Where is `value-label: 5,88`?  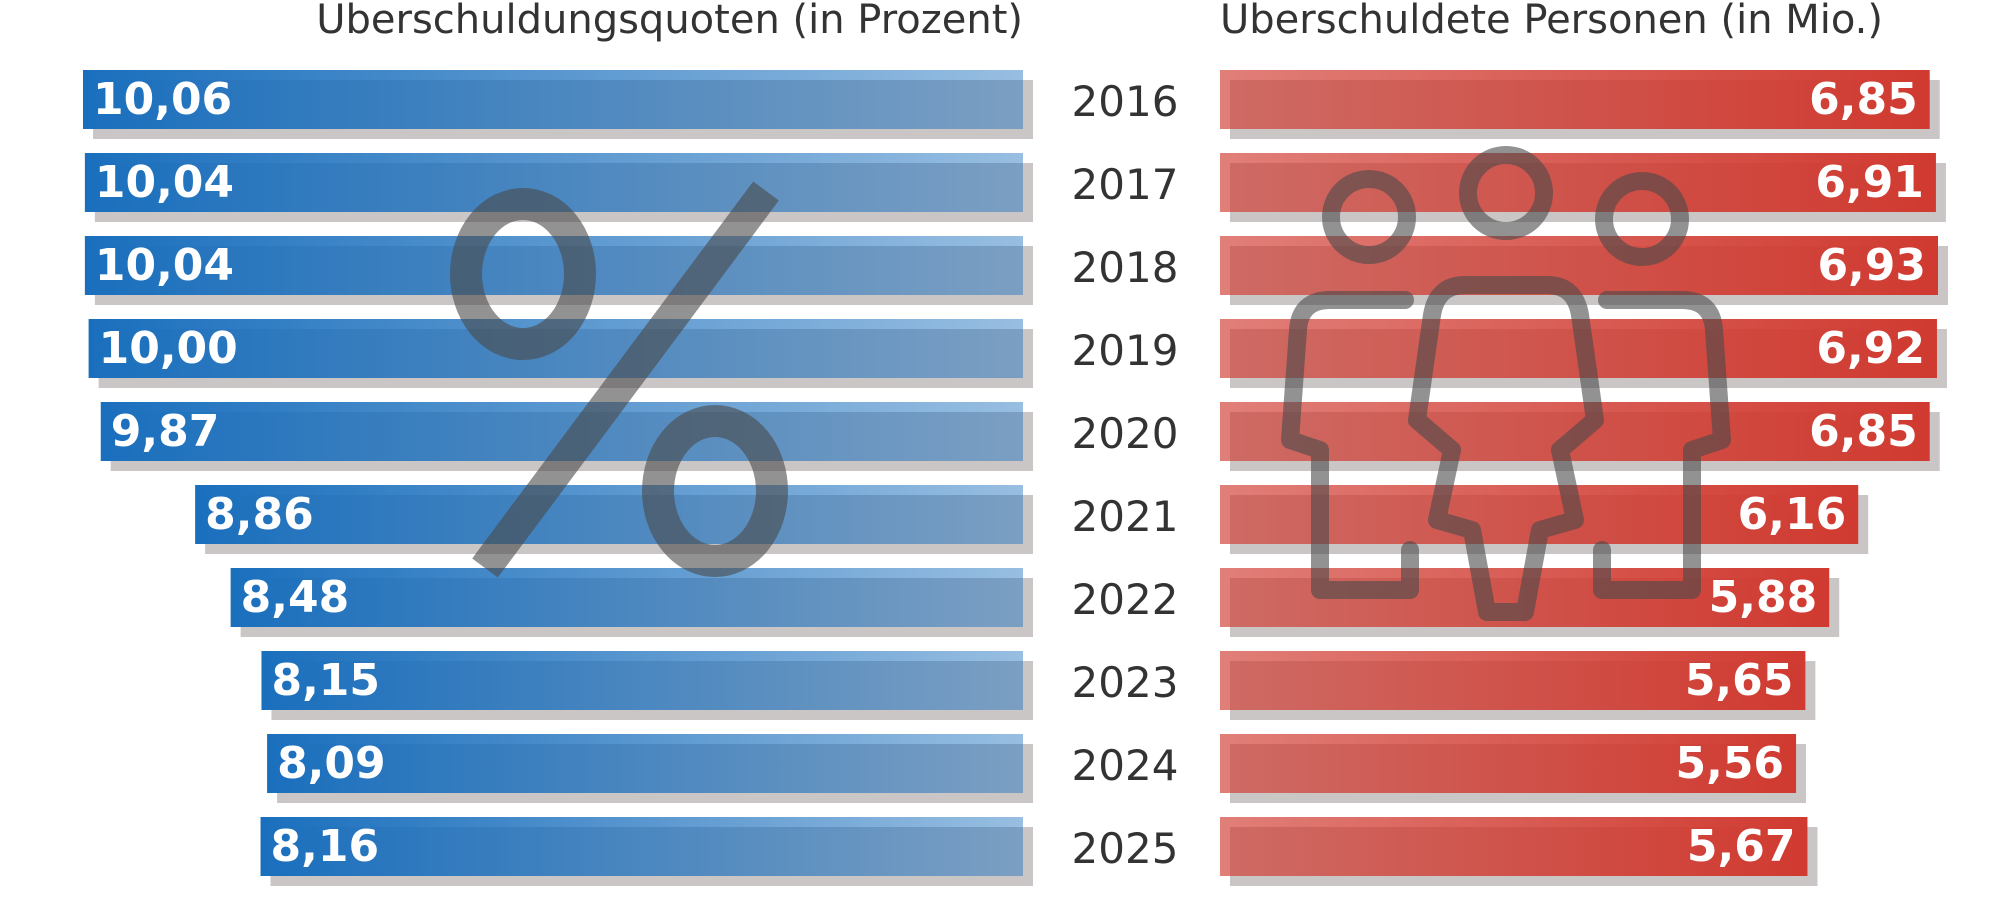
value-label: 5,88 is located at coordinates (1763, 597).